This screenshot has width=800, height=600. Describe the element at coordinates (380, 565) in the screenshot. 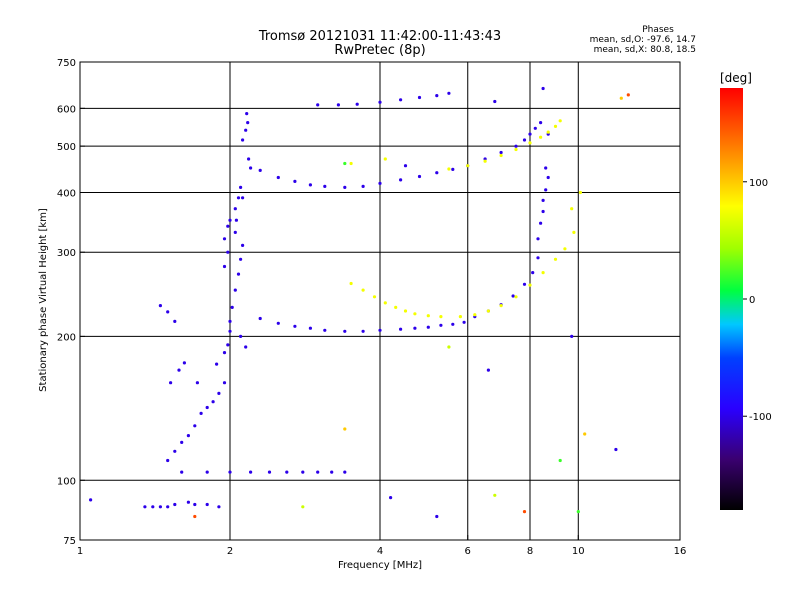

I see `x-axis-label: Frequency [MHz]` at that location.